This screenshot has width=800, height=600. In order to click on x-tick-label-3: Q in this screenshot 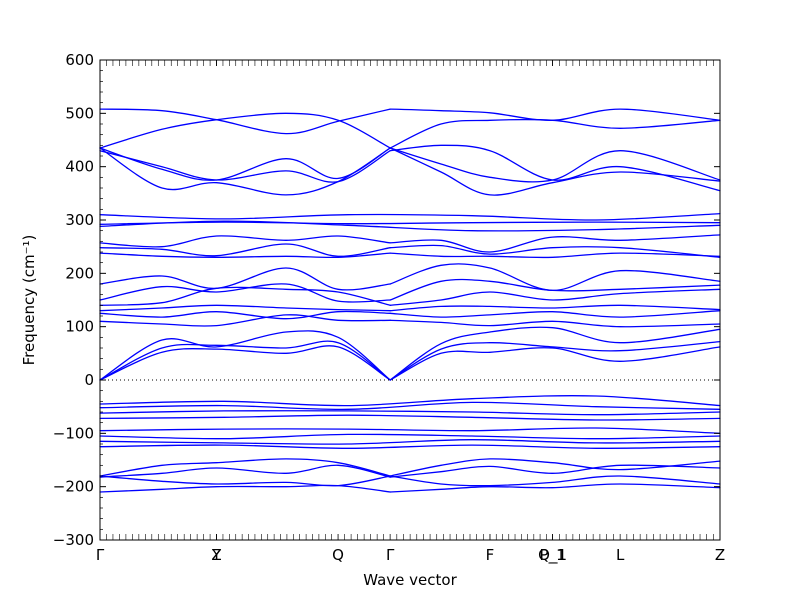, I will do `click(338, 555)`.